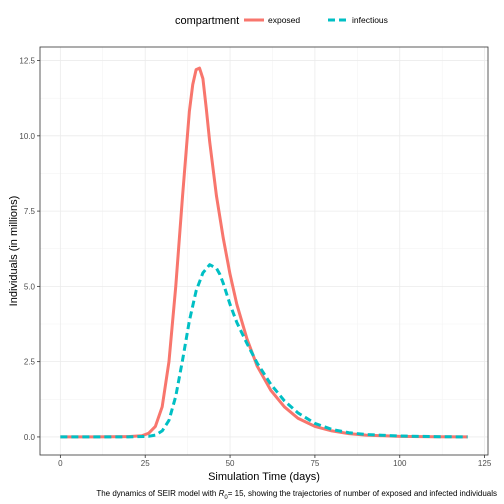  Describe the element at coordinates (230, 463) in the screenshot. I see `x-tick-label: 50` at that location.